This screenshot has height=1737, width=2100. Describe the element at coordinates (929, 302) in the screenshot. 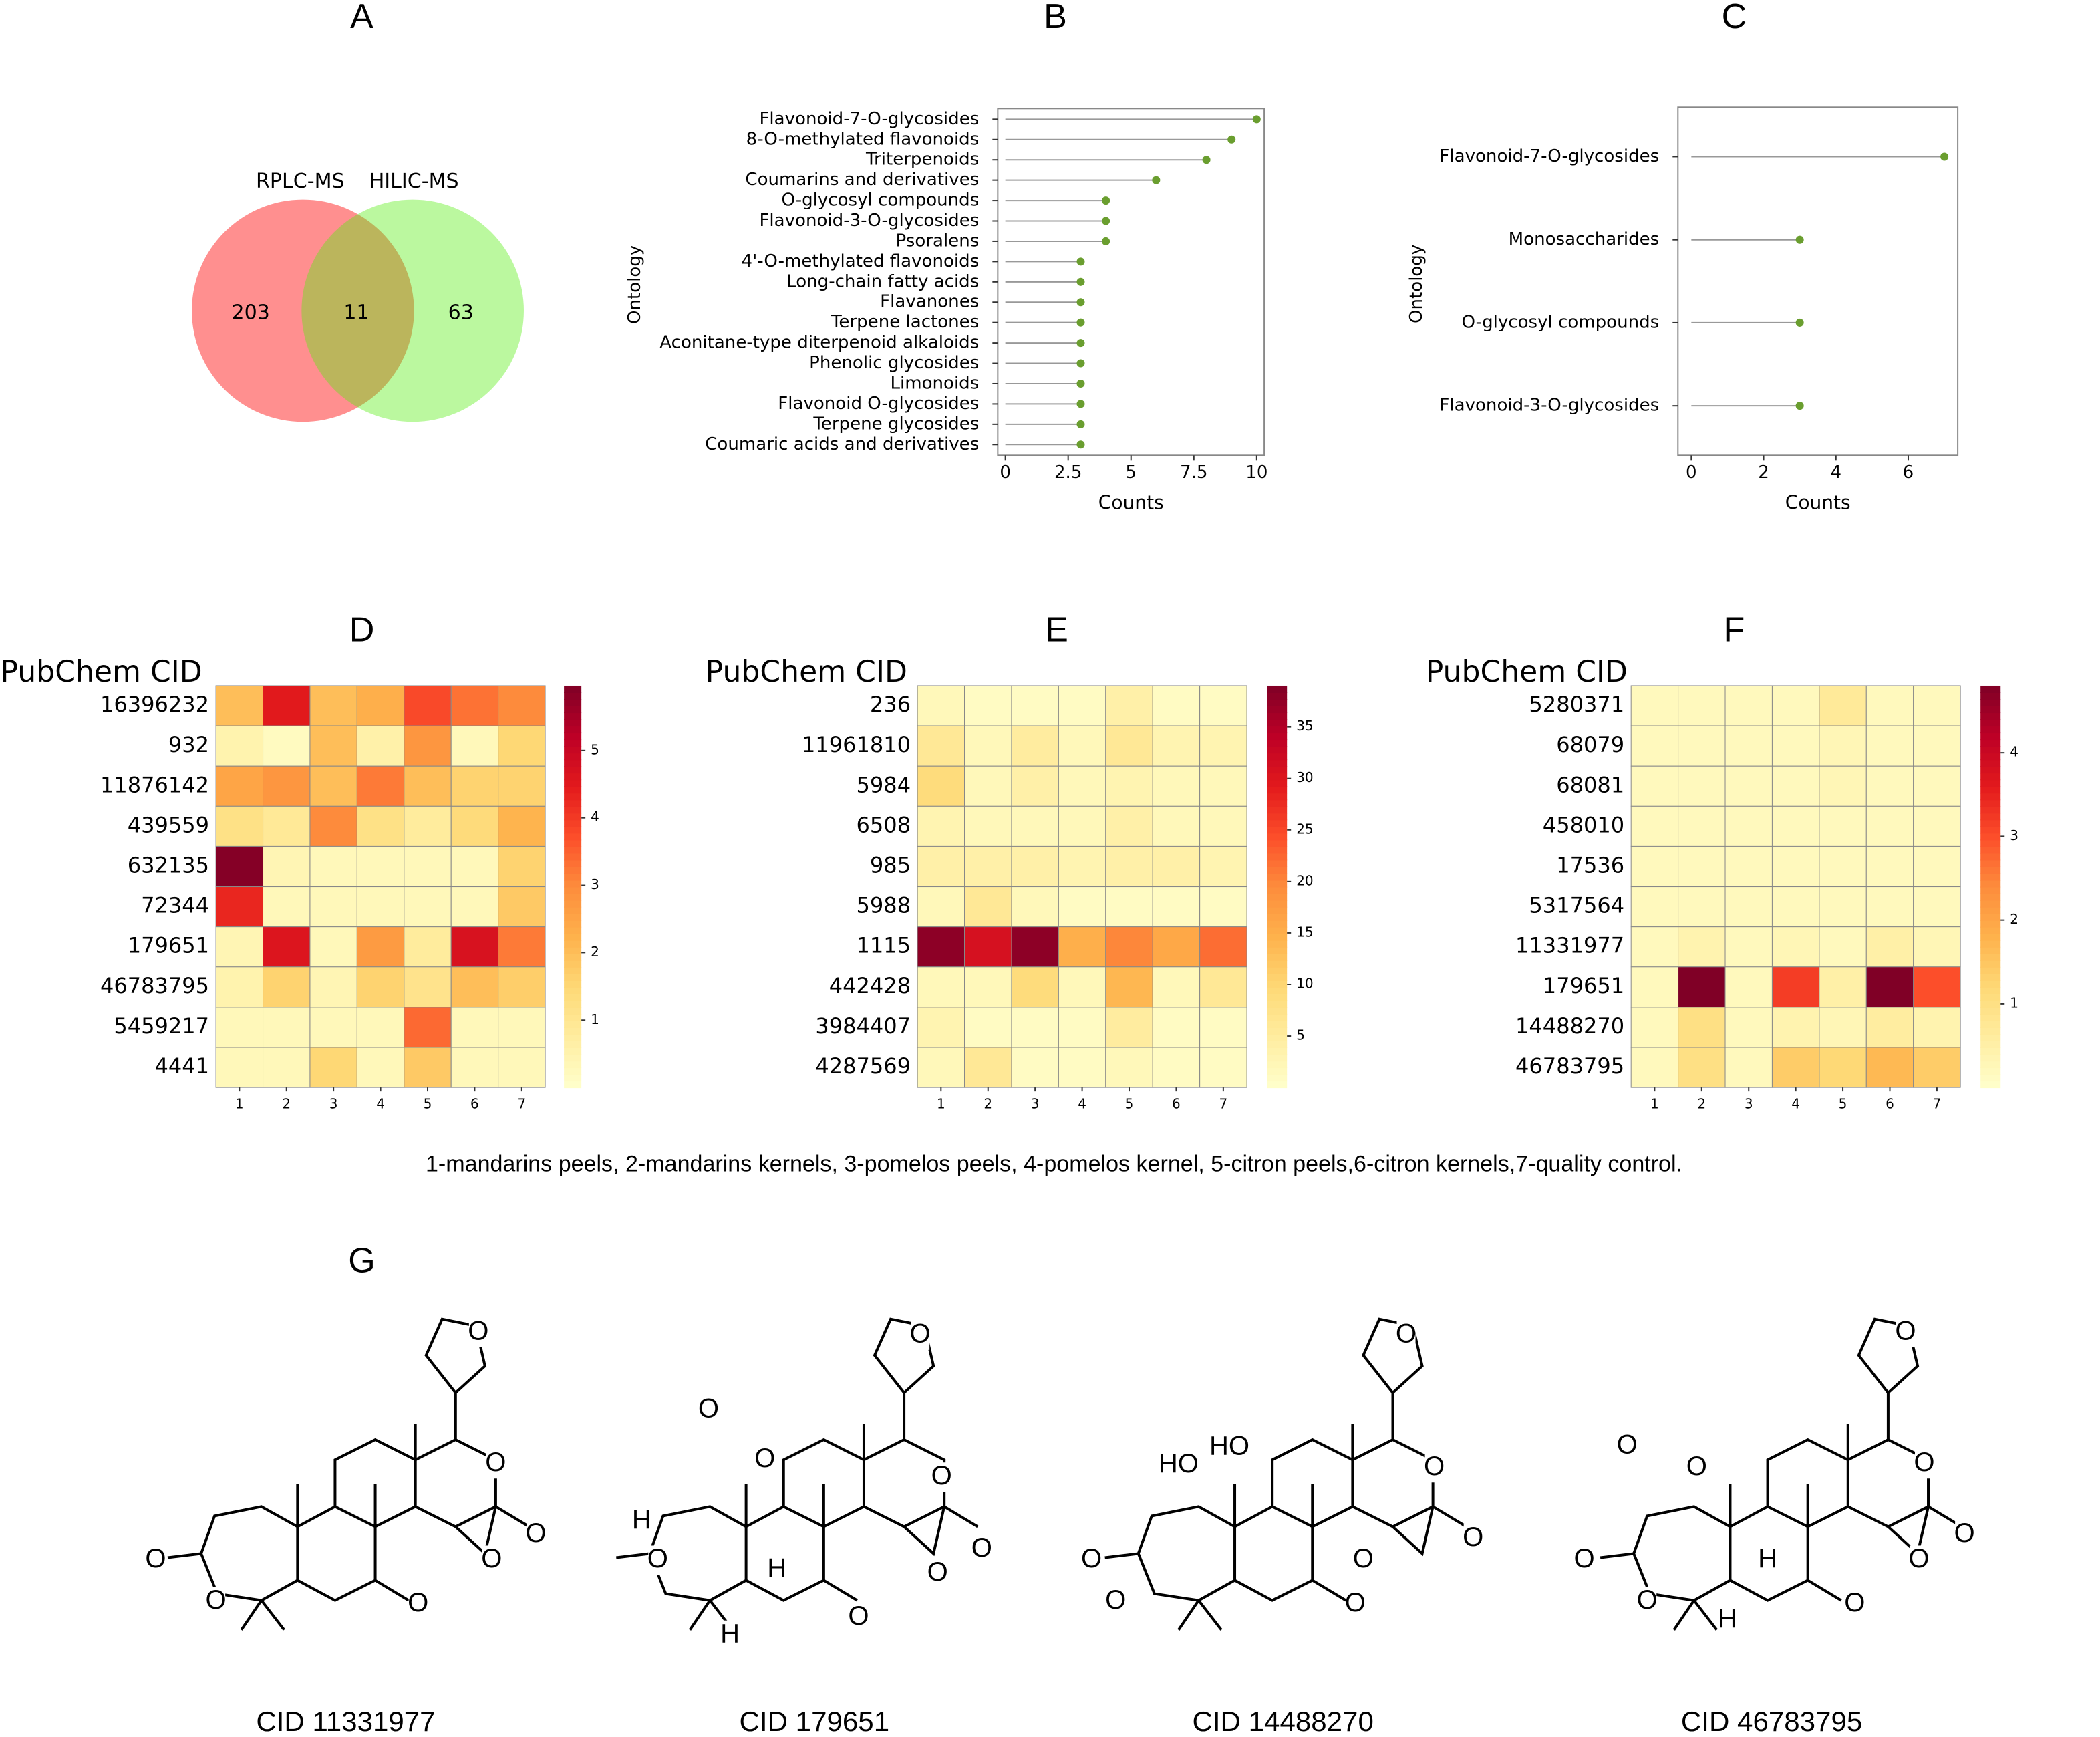

I see `y-tick-label: Flavanones` at that location.